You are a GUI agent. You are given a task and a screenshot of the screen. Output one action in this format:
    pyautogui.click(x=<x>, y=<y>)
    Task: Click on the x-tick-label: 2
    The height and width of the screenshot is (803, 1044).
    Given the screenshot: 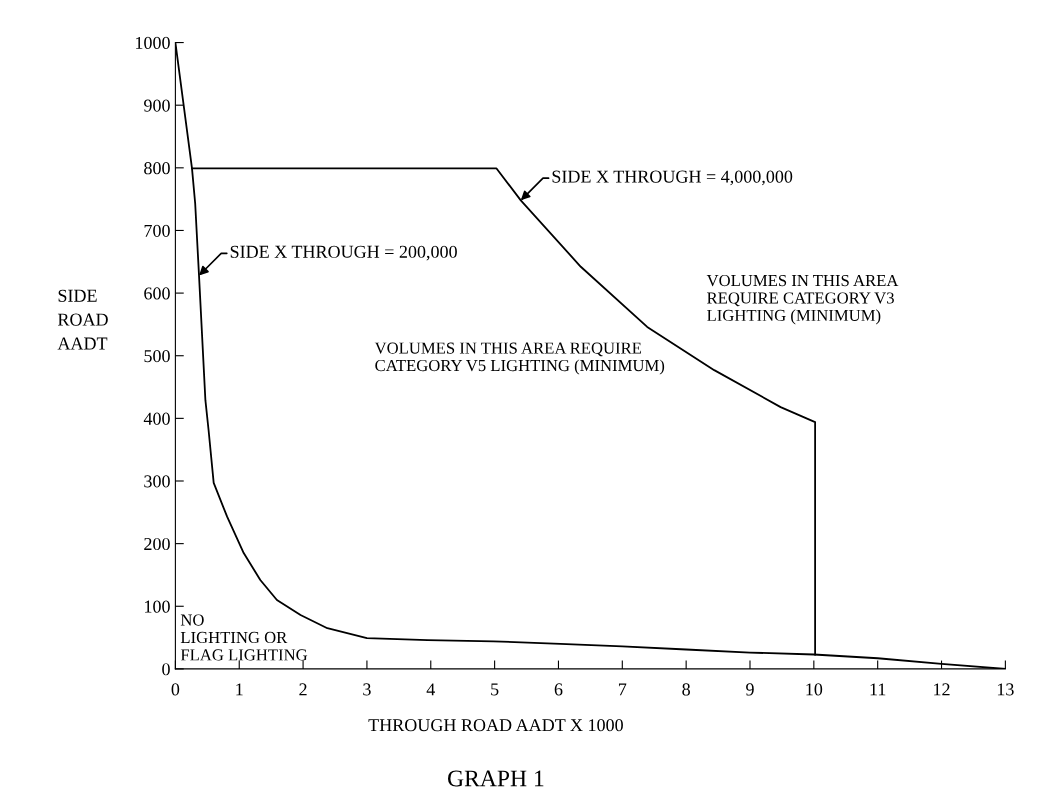 What is the action you would take?
    pyautogui.click(x=303, y=689)
    